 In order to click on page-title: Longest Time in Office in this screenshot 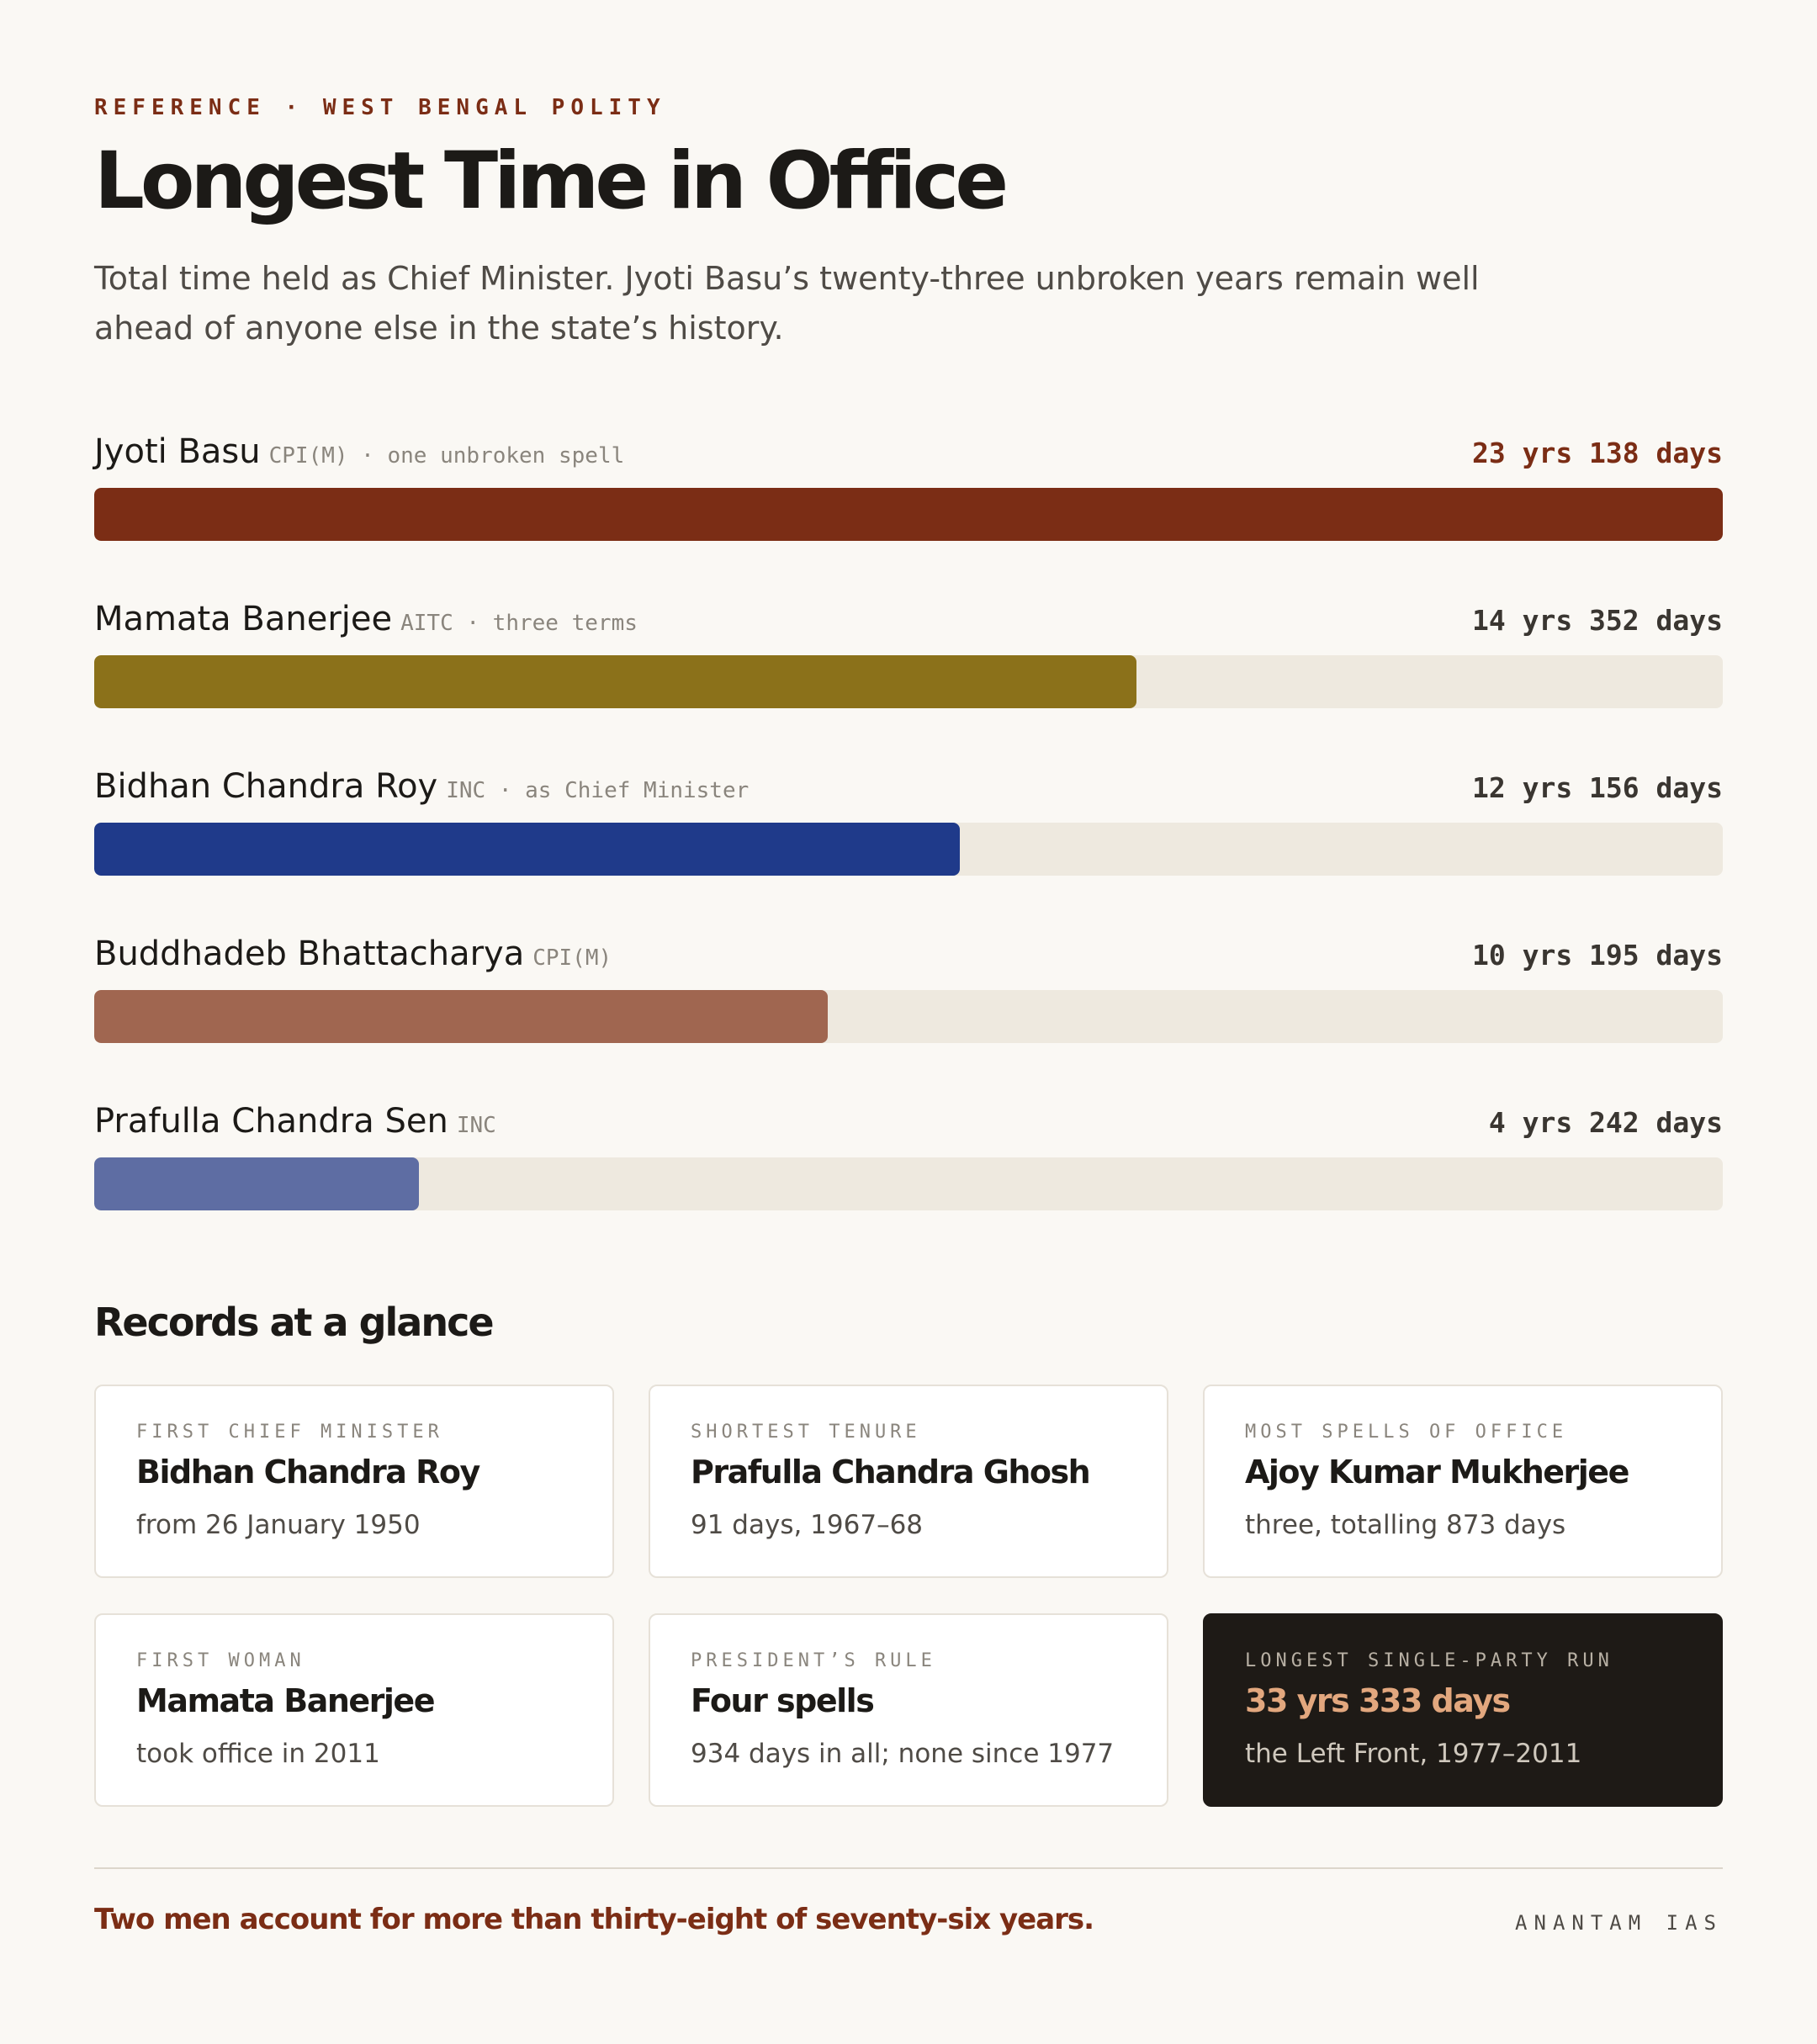, I will do `click(551, 181)`.